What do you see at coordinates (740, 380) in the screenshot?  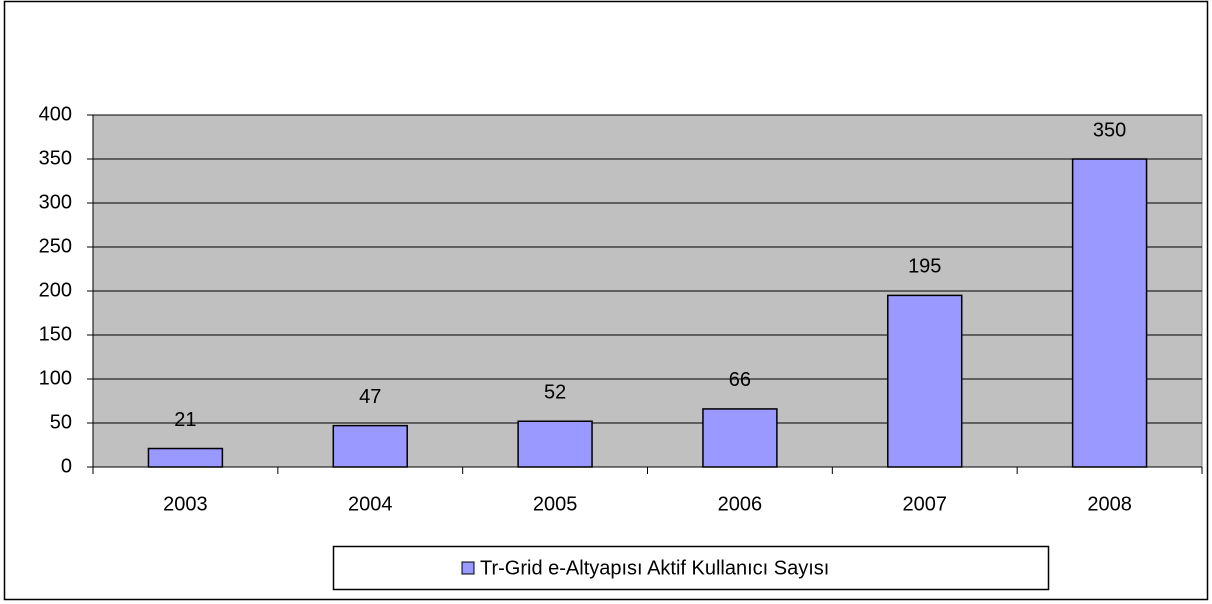 I see `data-label: 66` at bounding box center [740, 380].